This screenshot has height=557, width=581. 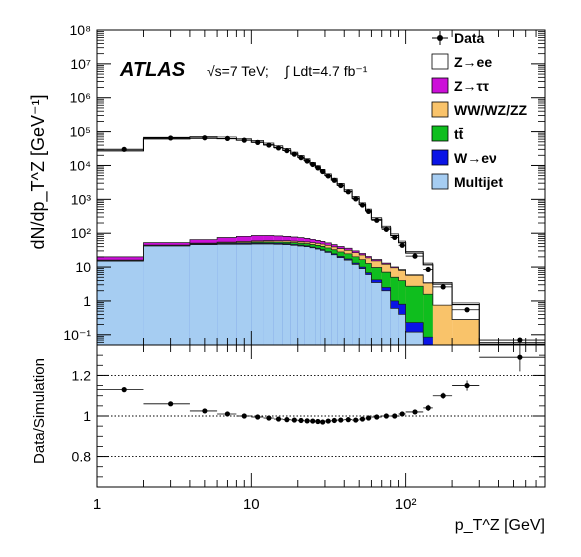 What do you see at coordinates (478, 182) in the screenshot?
I see `legend-label-6: Multijet` at bounding box center [478, 182].